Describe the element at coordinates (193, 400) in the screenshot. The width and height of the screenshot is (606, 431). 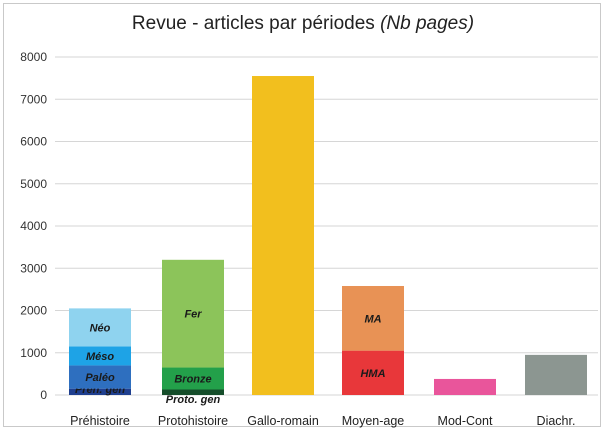
I see `segment-label: Proto. gen` at that location.